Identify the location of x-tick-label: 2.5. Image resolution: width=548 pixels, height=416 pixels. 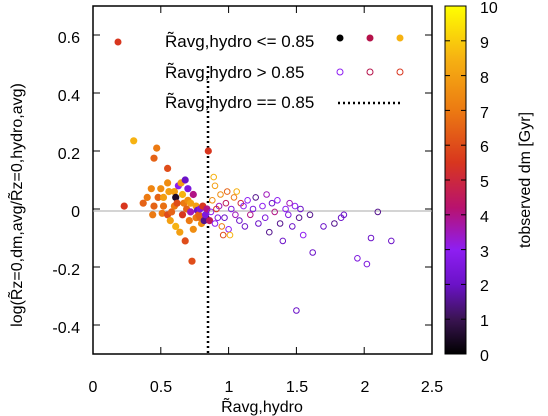
(432, 387).